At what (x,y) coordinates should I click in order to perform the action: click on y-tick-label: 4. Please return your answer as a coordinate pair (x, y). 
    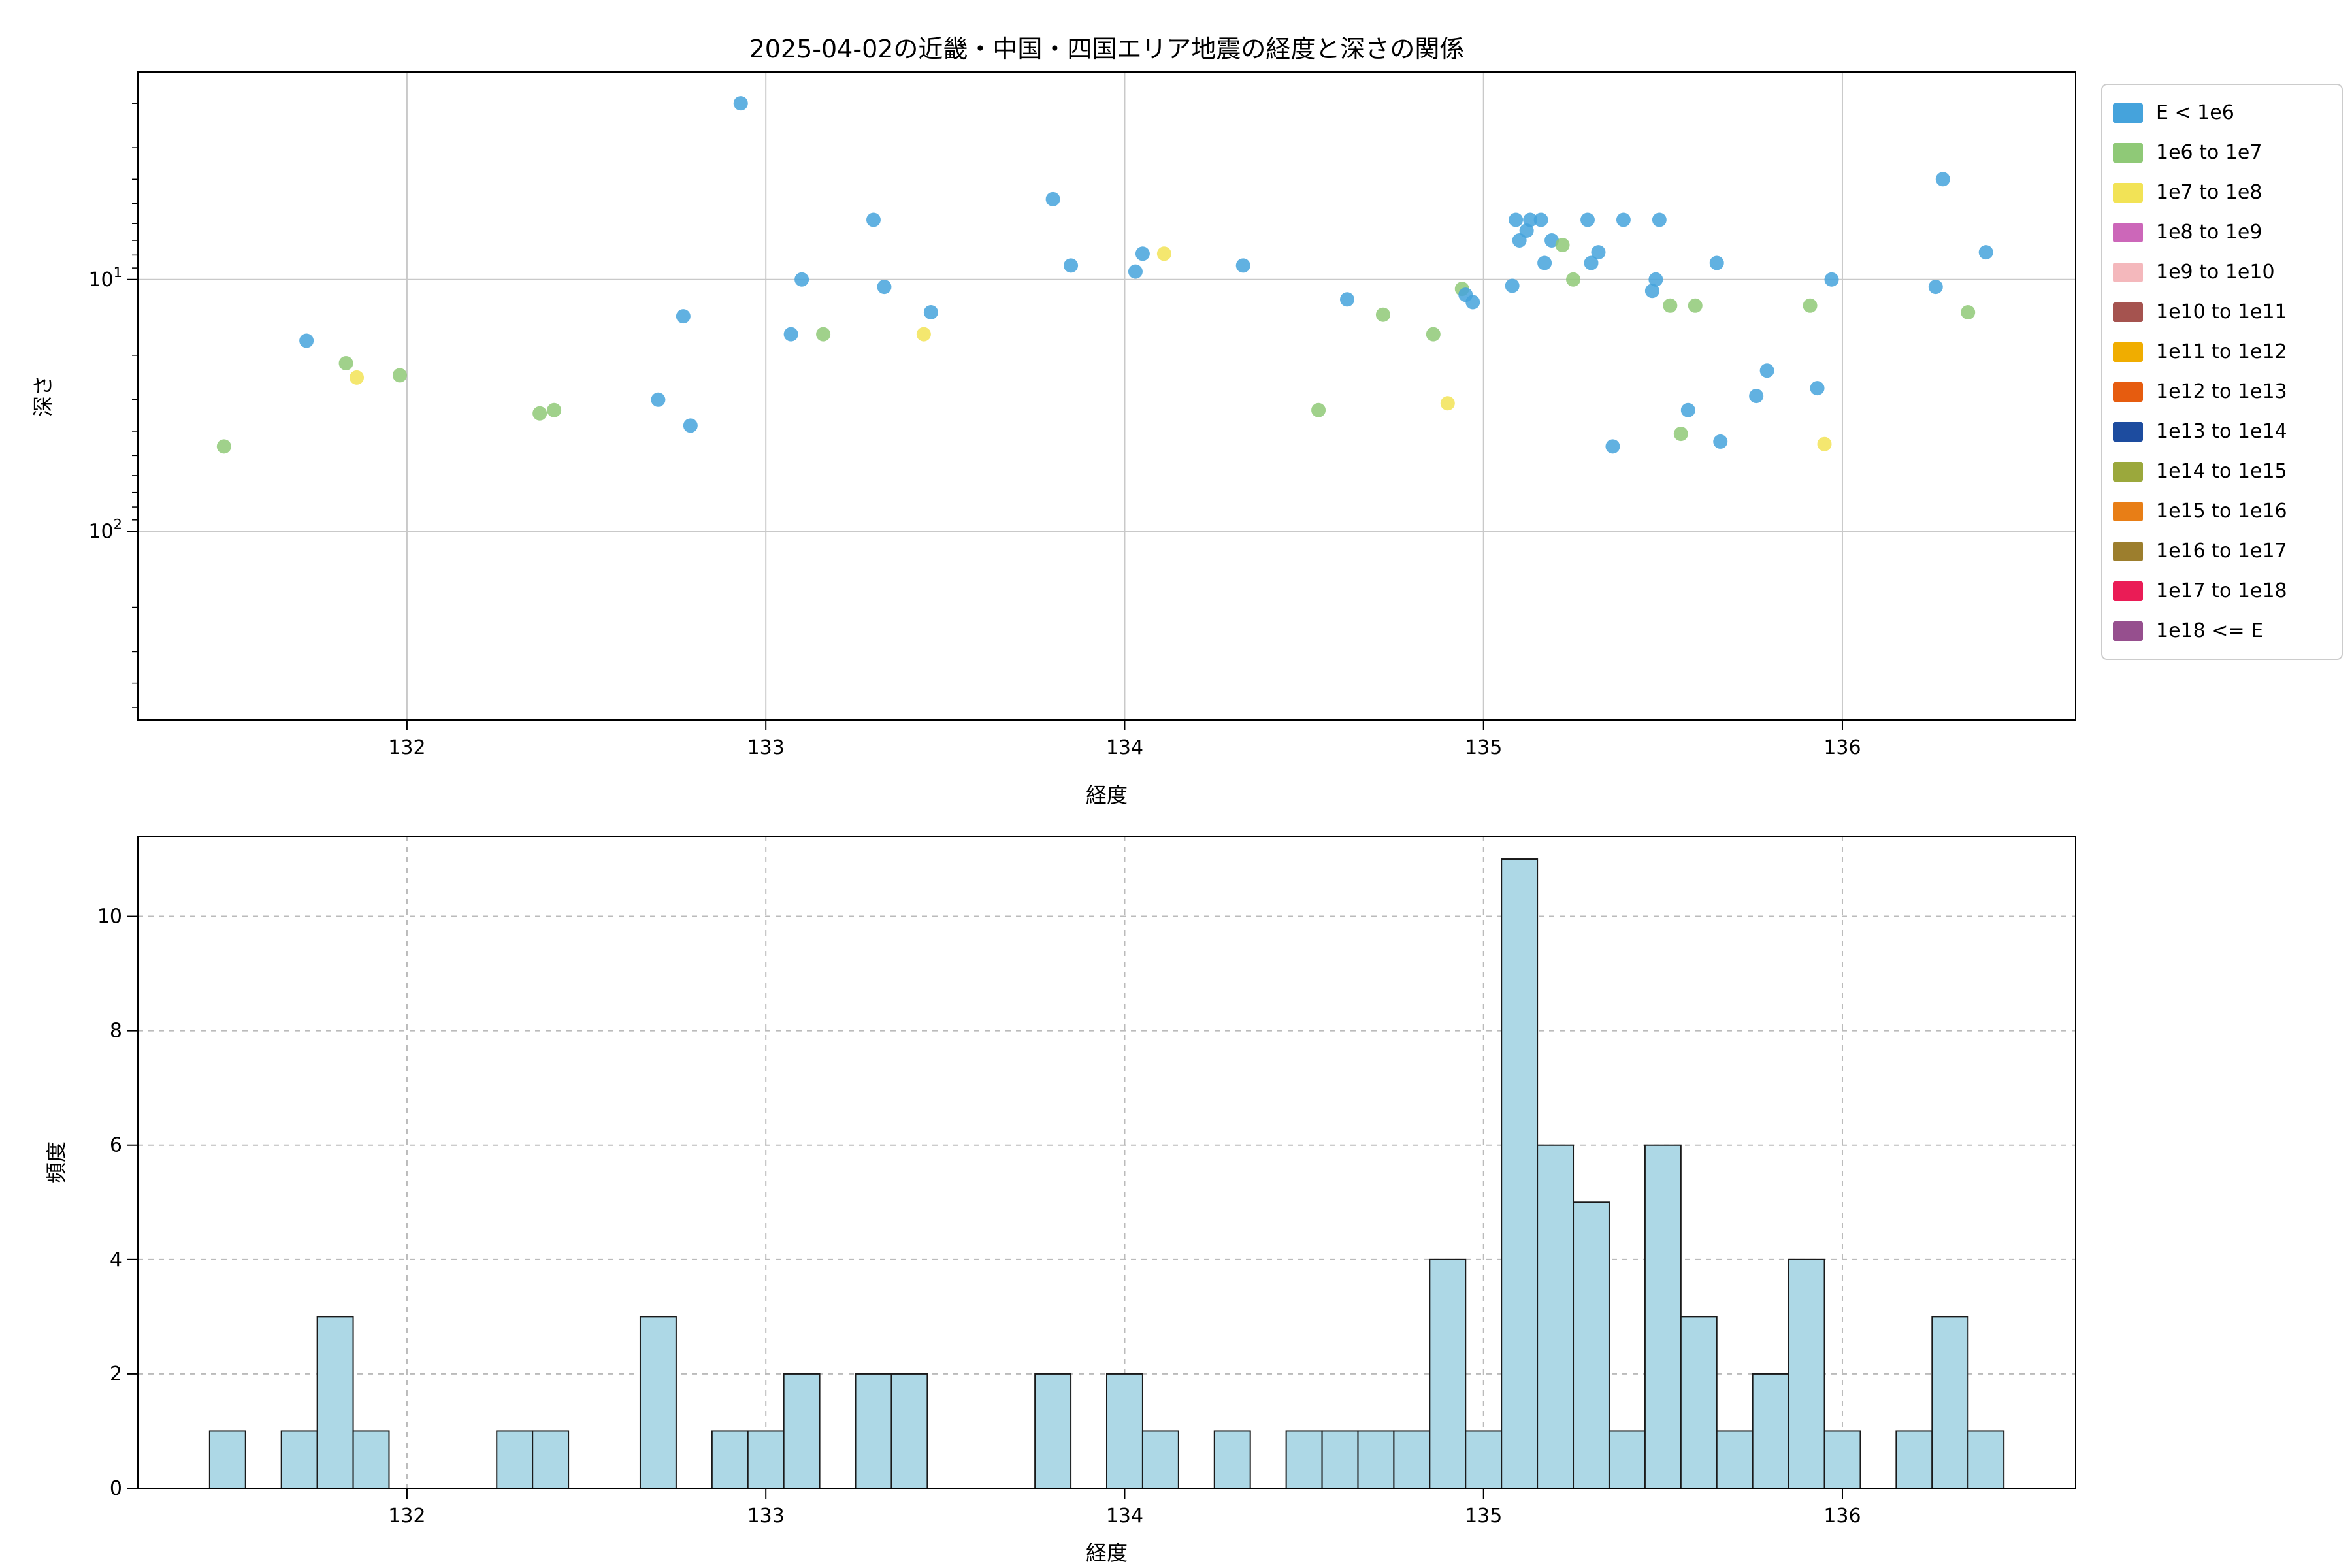
    Looking at the image, I should click on (116, 1260).